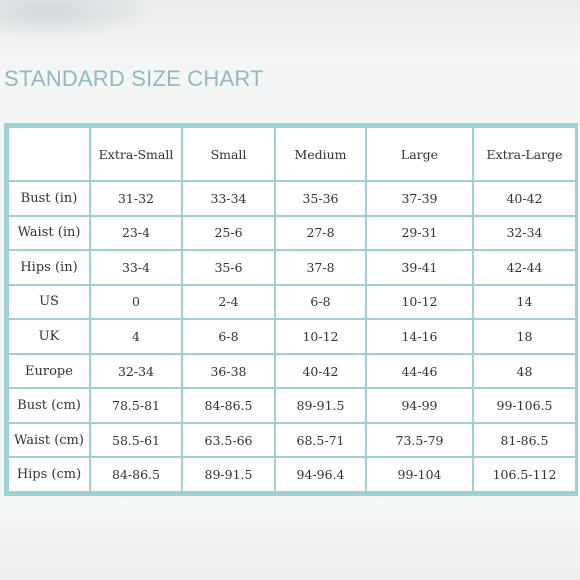 The image size is (580, 580). I want to click on table-cell: 25-6, so click(228, 233).